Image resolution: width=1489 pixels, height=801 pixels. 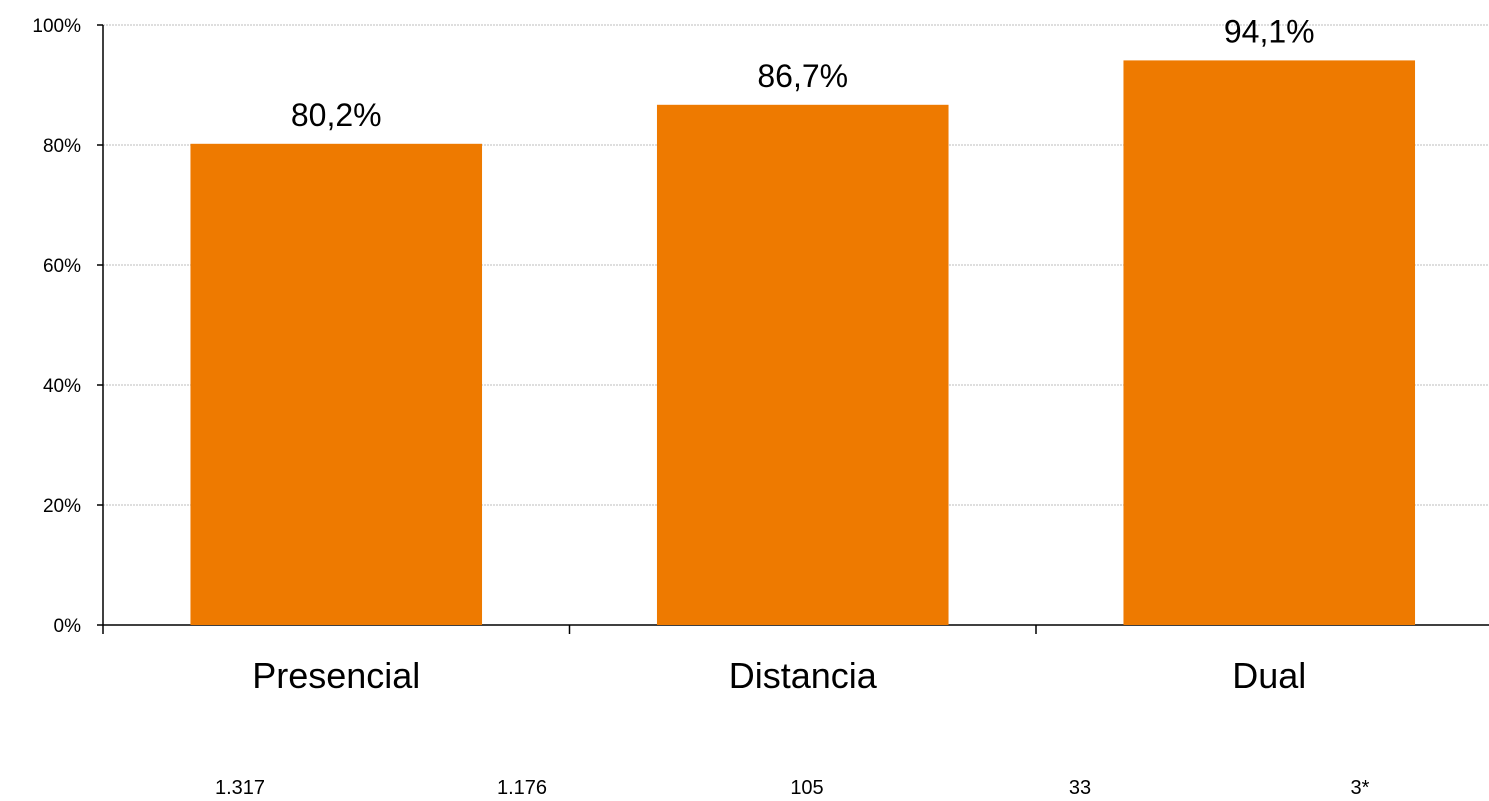 What do you see at coordinates (62, 266) in the screenshot?
I see `y-tick-label-60: 60%` at bounding box center [62, 266].